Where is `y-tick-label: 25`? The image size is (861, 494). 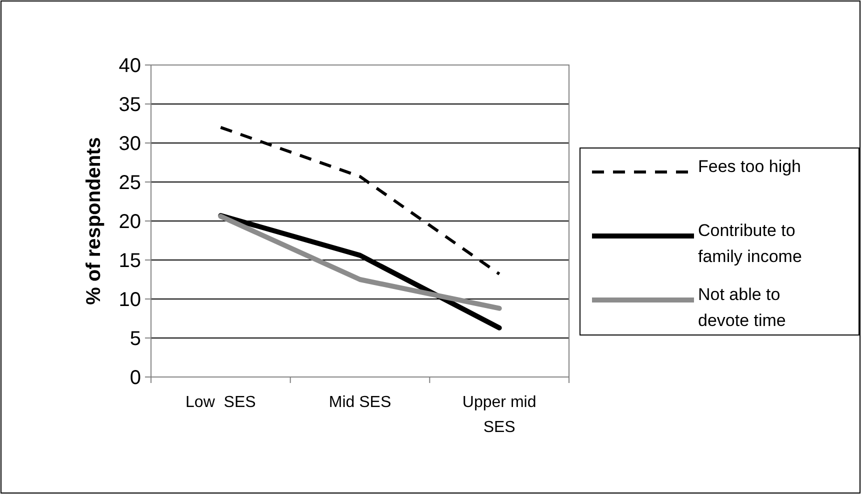
y-tick-label: 25 is located at coordinates (129, 183).